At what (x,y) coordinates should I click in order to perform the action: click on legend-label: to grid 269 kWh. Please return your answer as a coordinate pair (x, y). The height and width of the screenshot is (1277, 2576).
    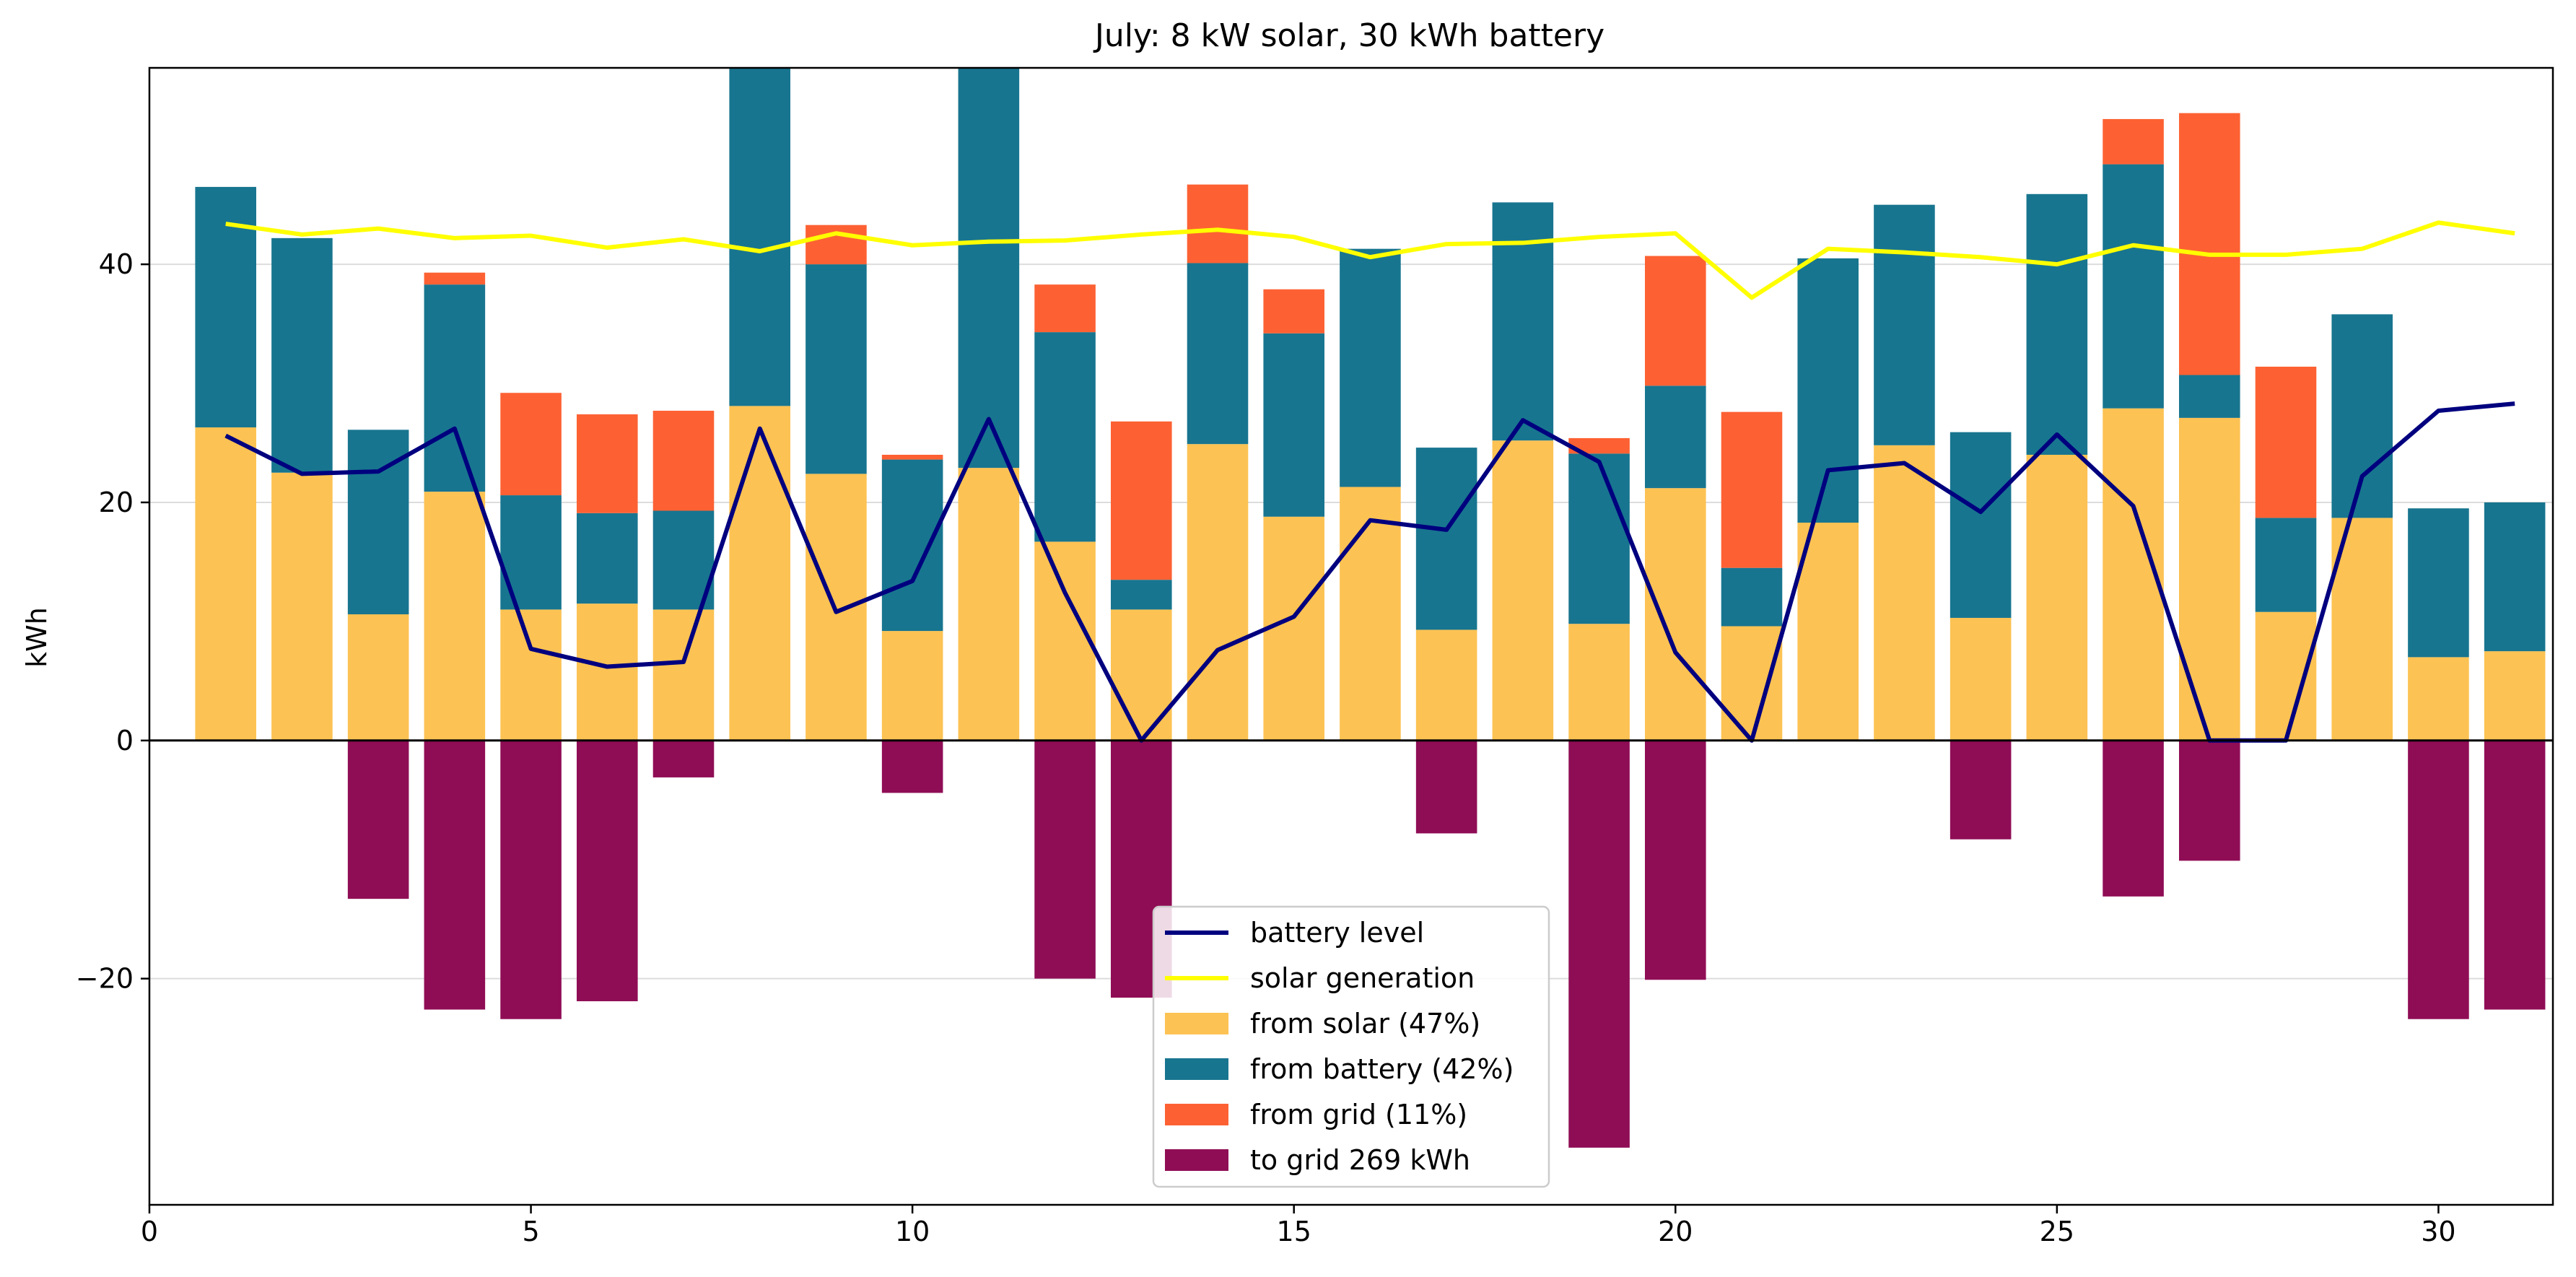
    Looking at the image, I should click on (1360, 1160).